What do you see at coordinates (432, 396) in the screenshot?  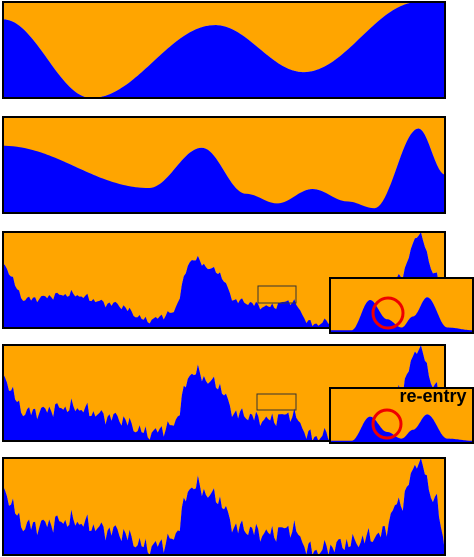 I see `annotation: re-entry` at bounding box center [432, 396].